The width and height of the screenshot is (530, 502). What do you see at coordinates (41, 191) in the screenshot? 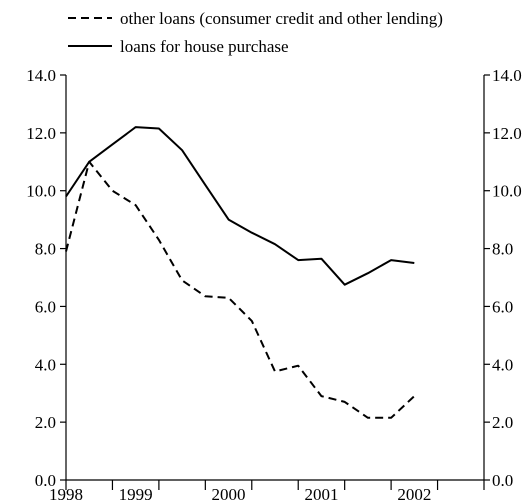
I see `y-tick-label-left: 10.0` at bounding box center [41, 191].